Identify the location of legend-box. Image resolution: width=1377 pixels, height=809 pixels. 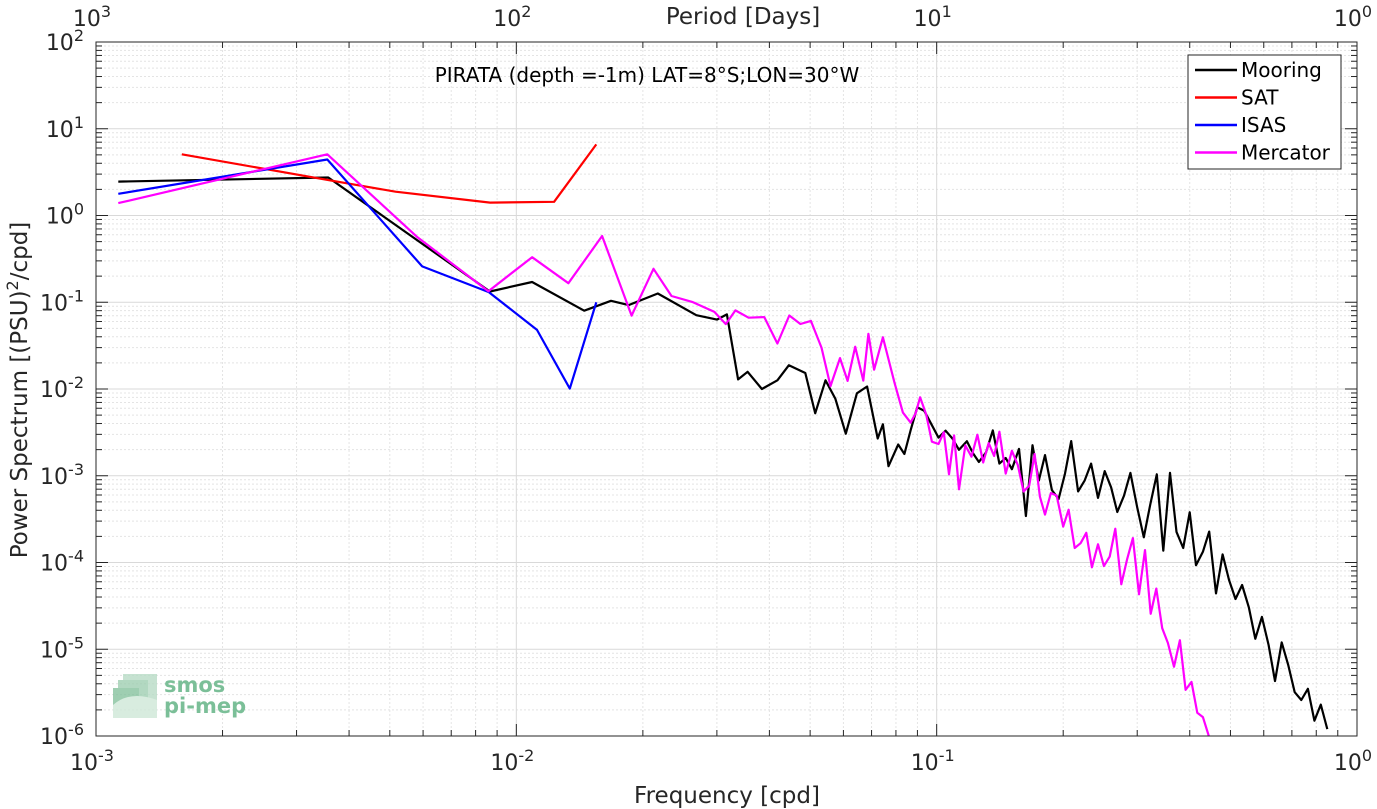
(1264, 112).